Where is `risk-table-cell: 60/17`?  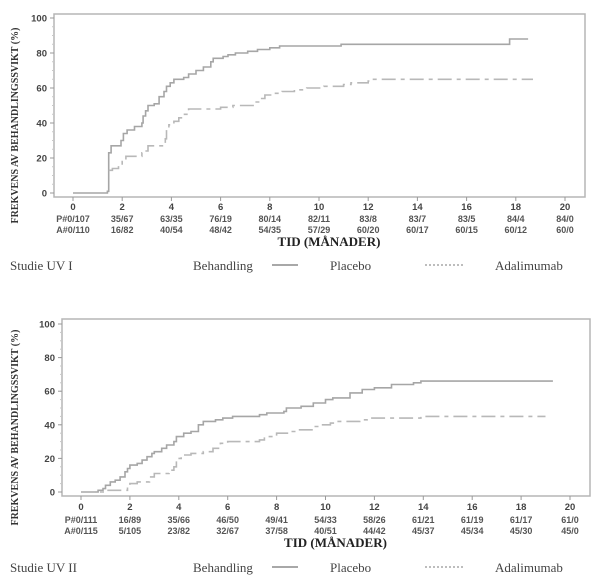 risk-table-cell: 60/17 is located at coordinates (417, 230).